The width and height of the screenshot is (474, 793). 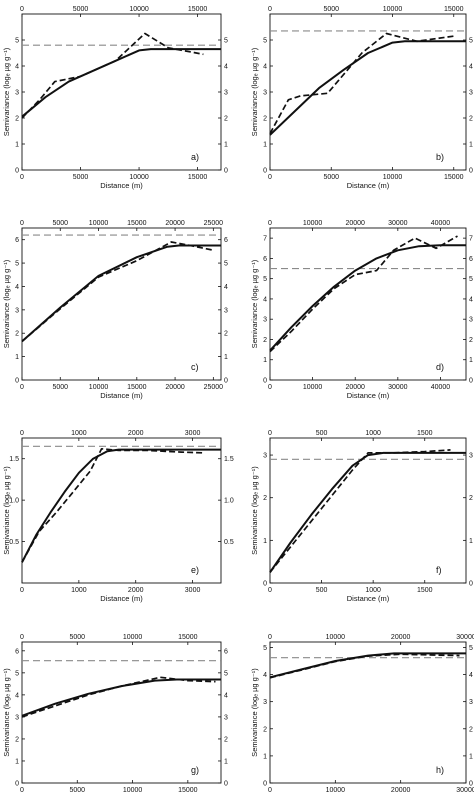 What do you see at coordinates (198, 177) in the screenshot?
I see `x-tick-label-bottom: 15000` at bounding box center [198, 177].